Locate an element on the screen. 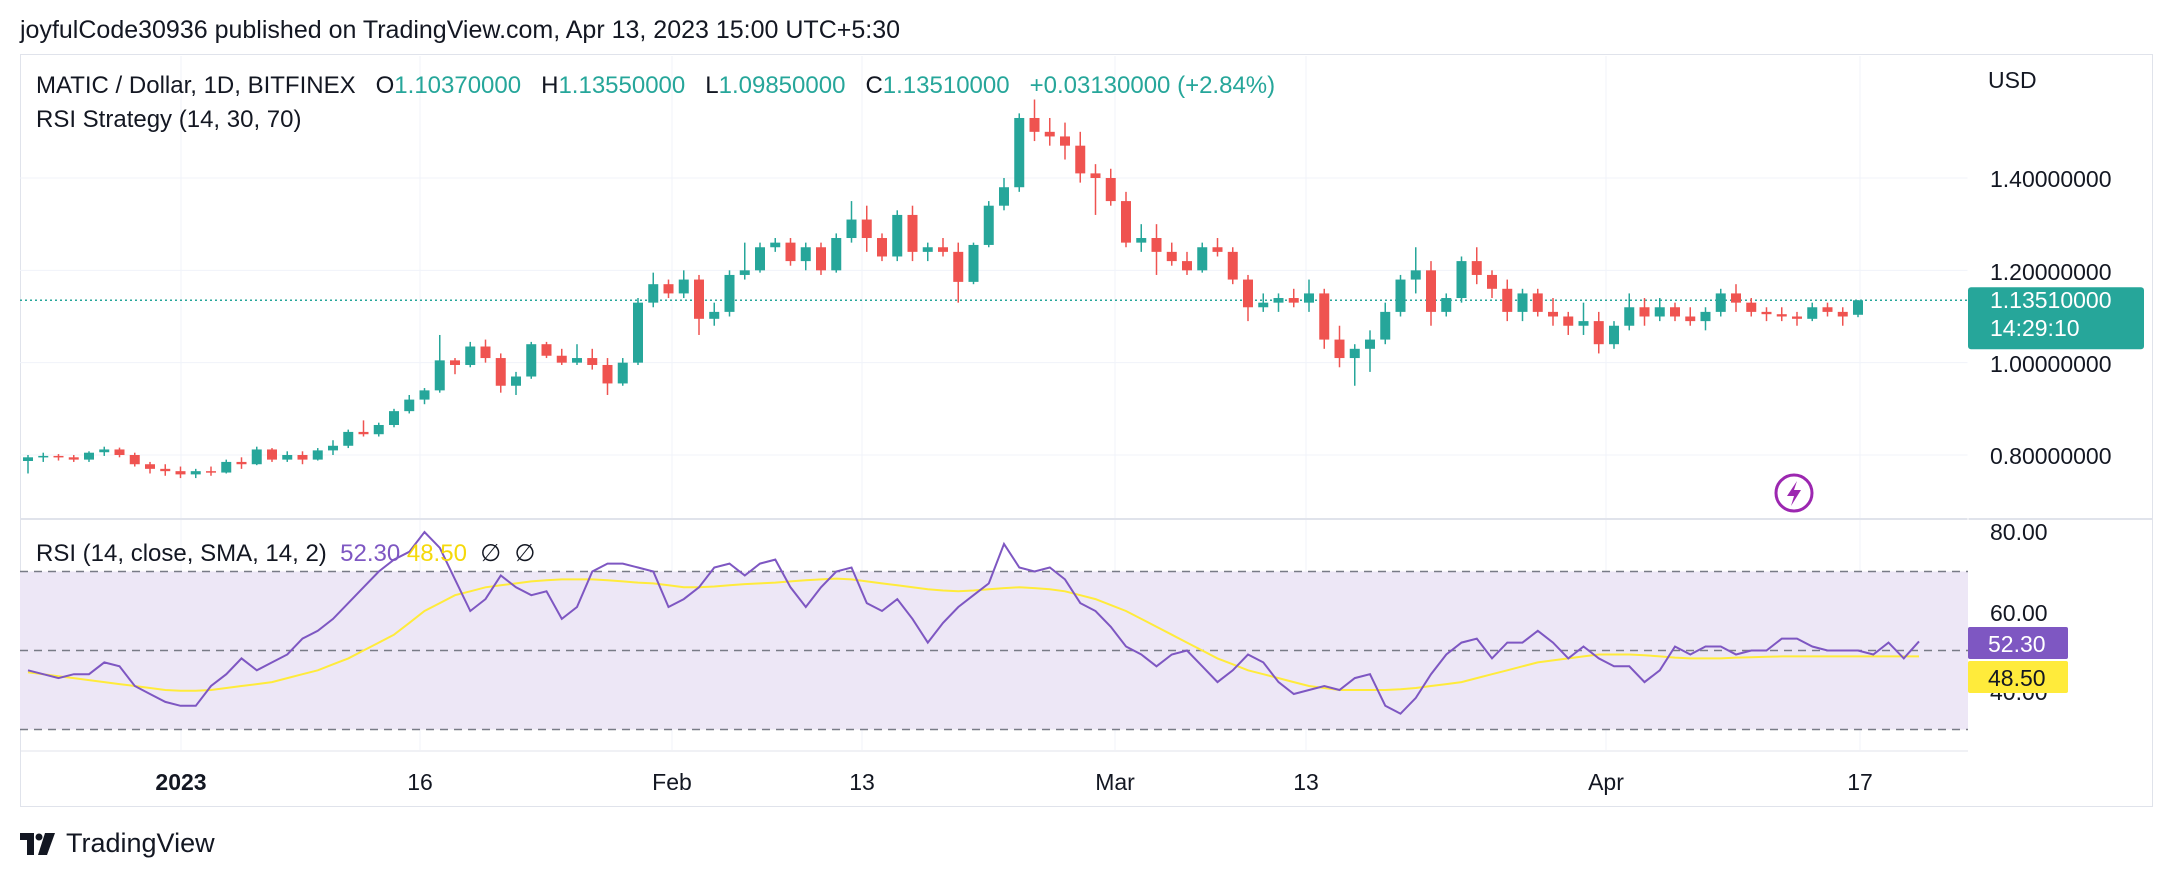  open-key: O is located at coordinates (385, 85).